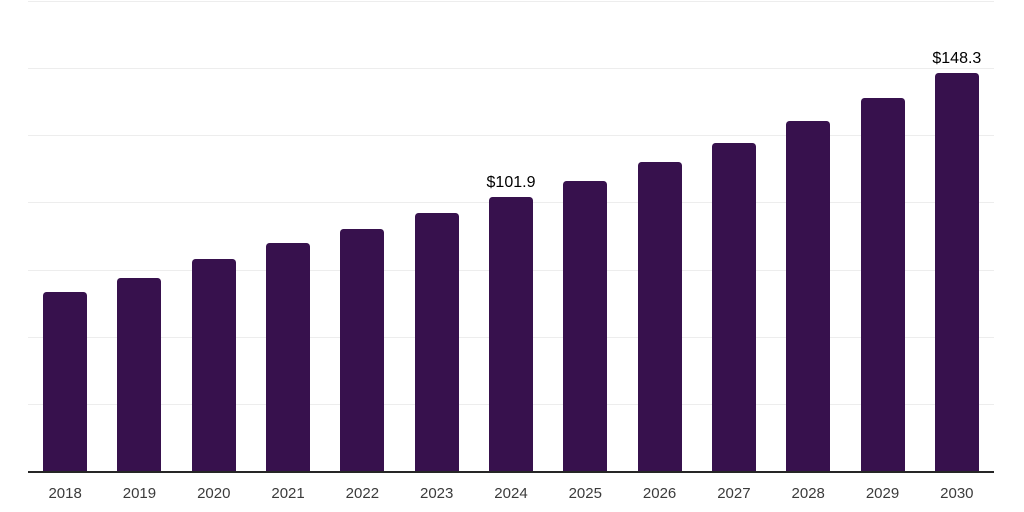 This screenshot has height=512, width=1024. I want to click on x-tick-label: 2024, so click(511, 493).